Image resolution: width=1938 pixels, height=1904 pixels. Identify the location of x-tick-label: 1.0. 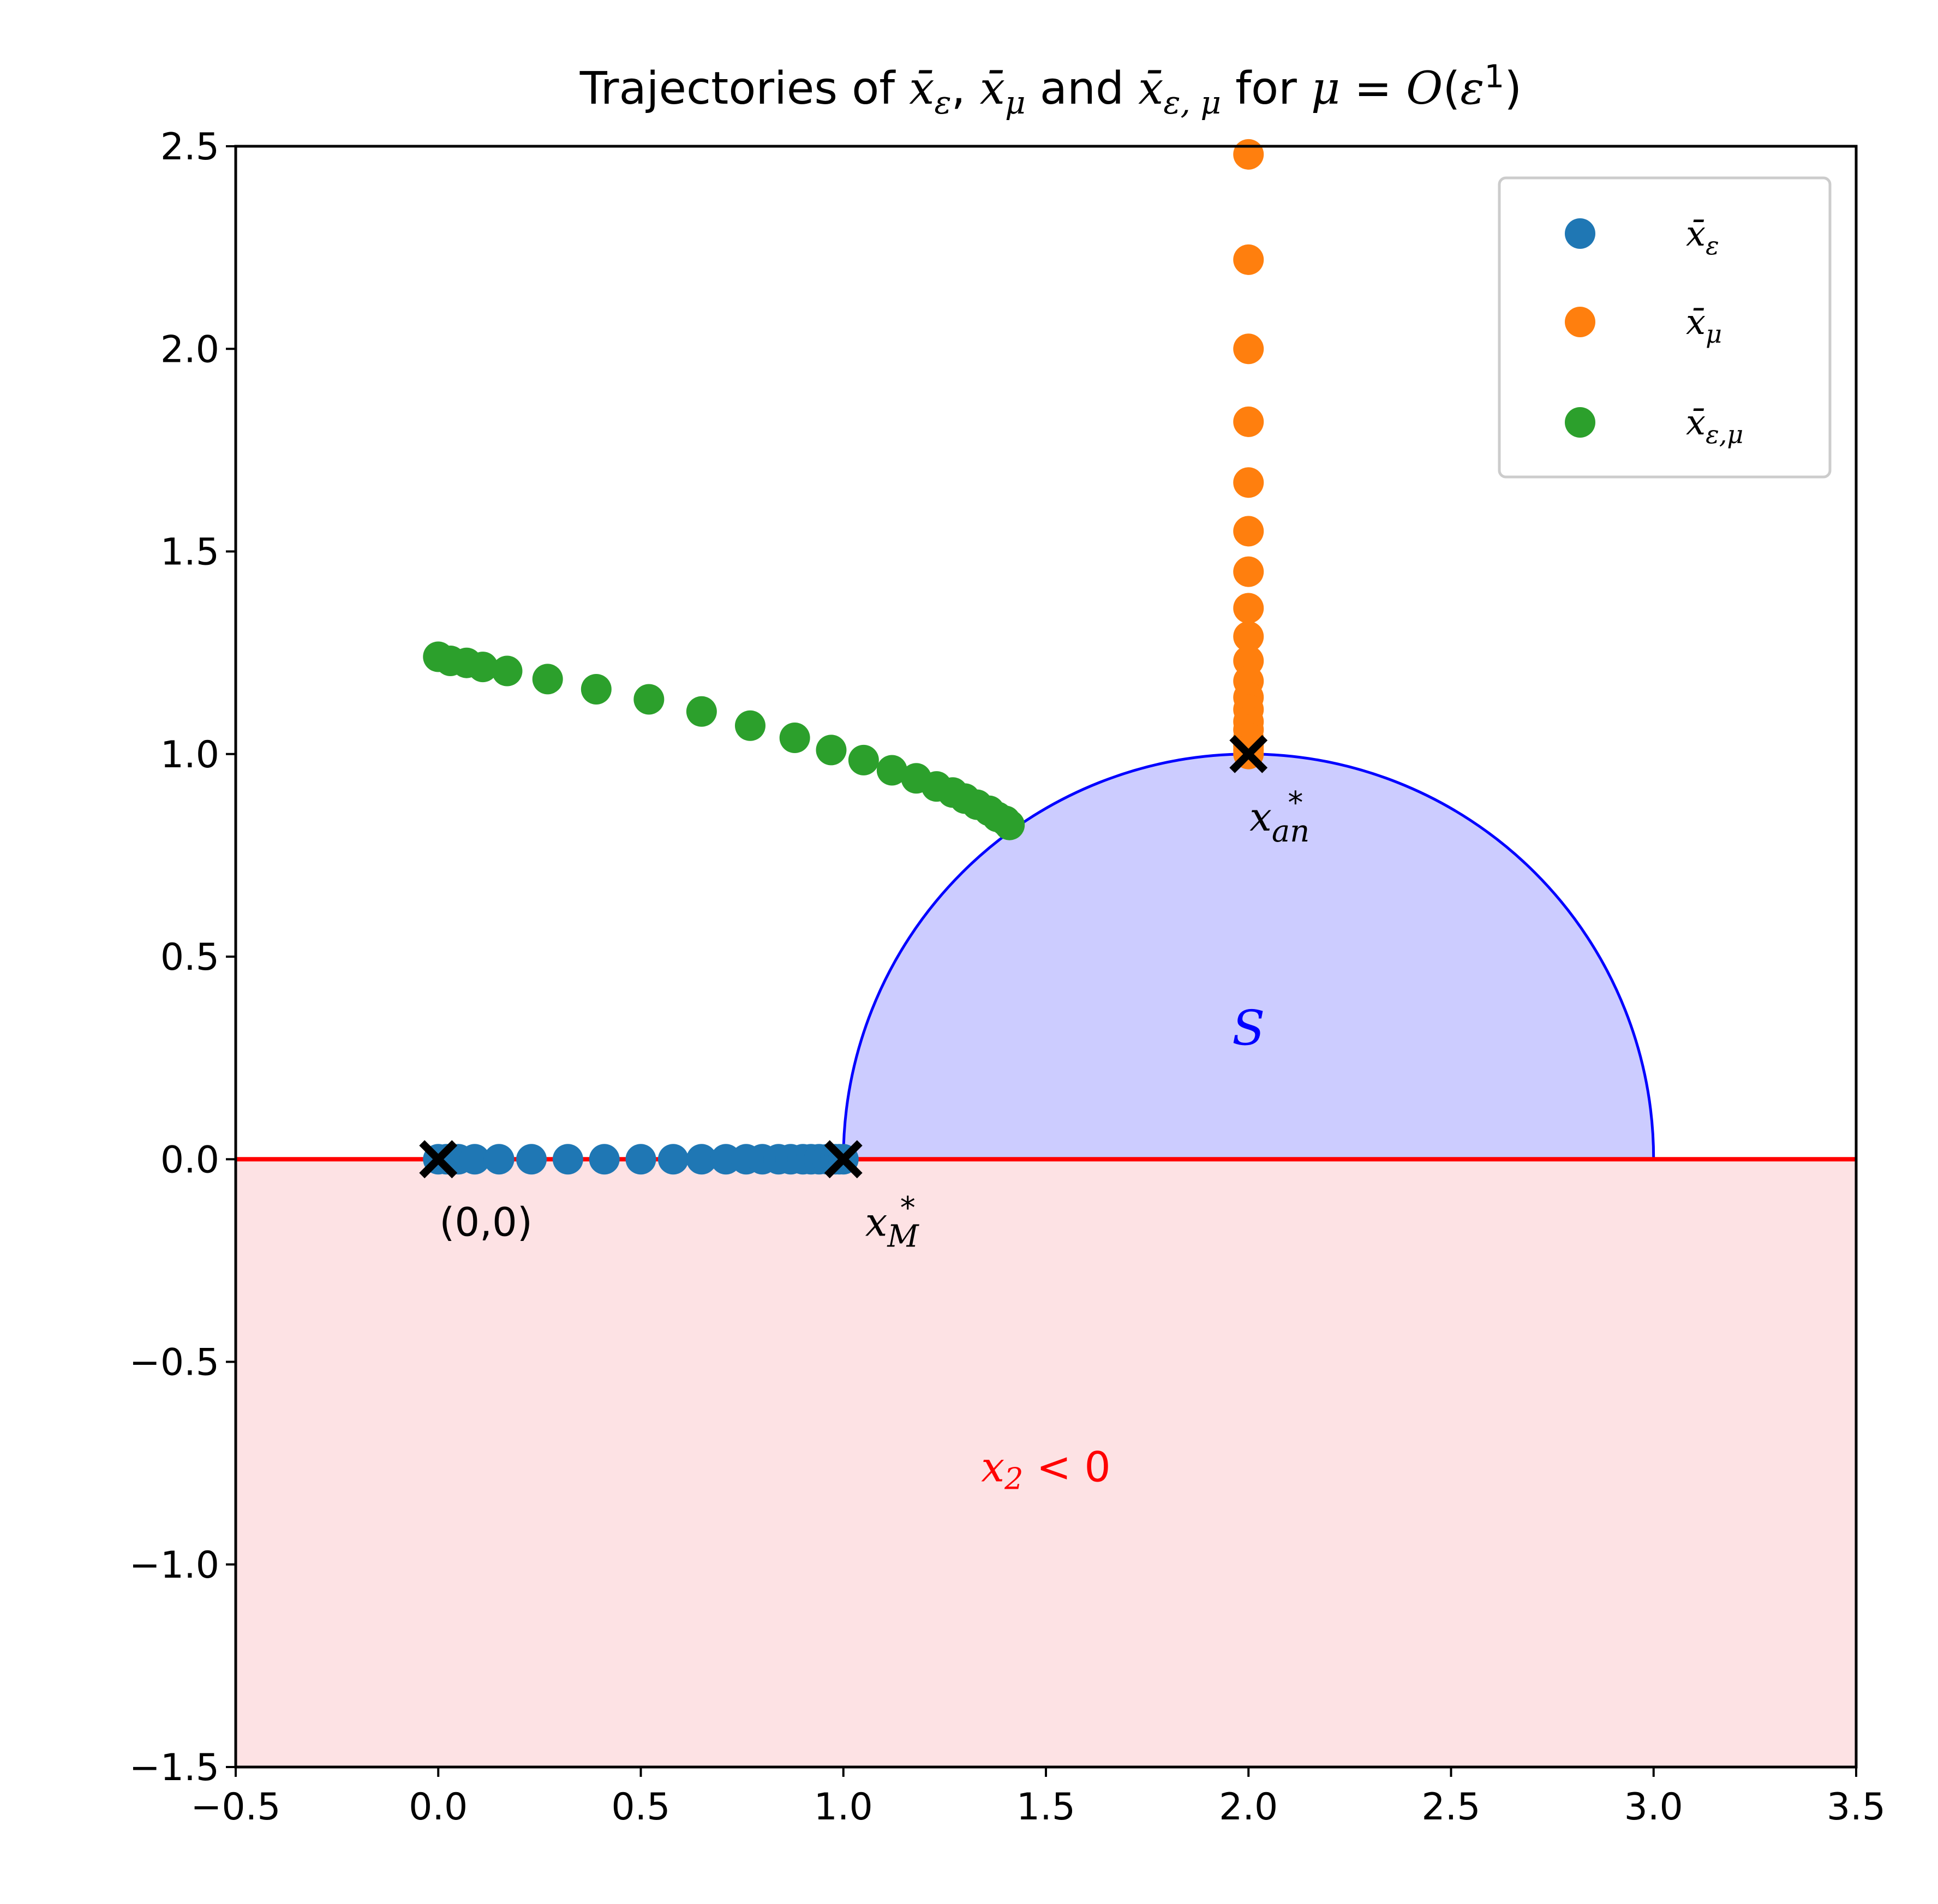
(844, 1807).